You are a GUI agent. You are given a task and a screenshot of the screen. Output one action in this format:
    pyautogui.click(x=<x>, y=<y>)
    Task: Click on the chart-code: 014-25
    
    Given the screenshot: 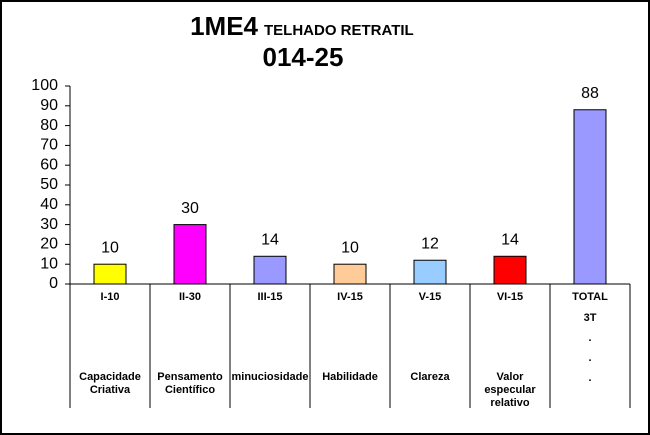 What is the action you would take?
    pyautogui.click(x=303, y=57)
    